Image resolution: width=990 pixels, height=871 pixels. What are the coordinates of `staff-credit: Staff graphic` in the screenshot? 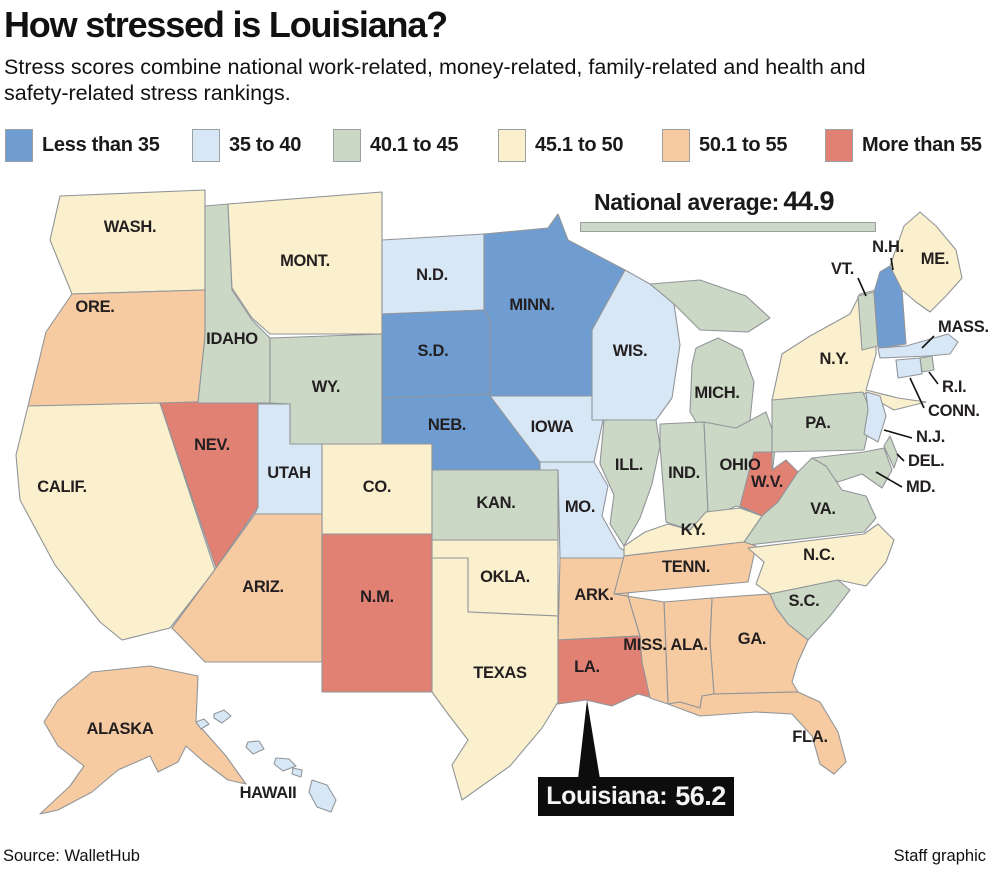 It's located at (939, 856).